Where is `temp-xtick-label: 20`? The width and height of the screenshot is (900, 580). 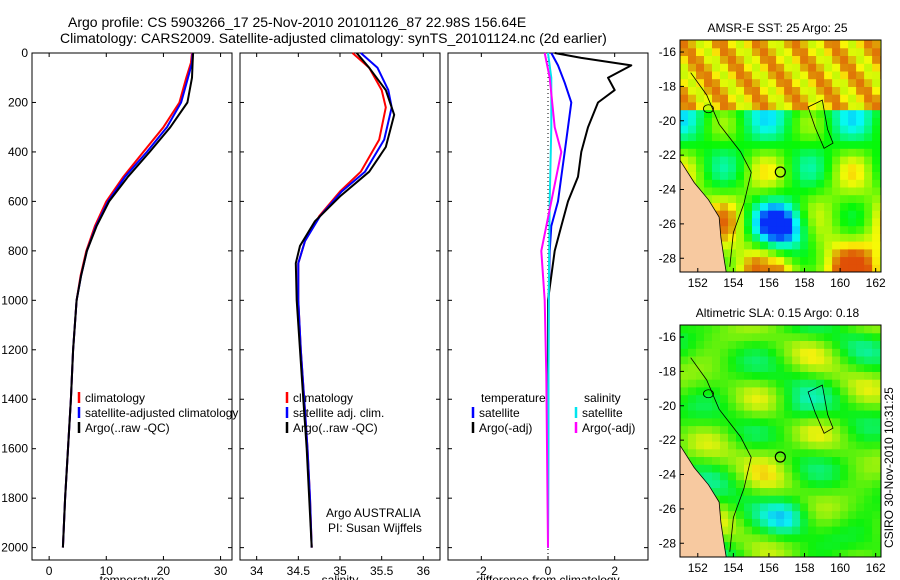
temp-xtick-label: 20 is located at coordinates (164, 571).